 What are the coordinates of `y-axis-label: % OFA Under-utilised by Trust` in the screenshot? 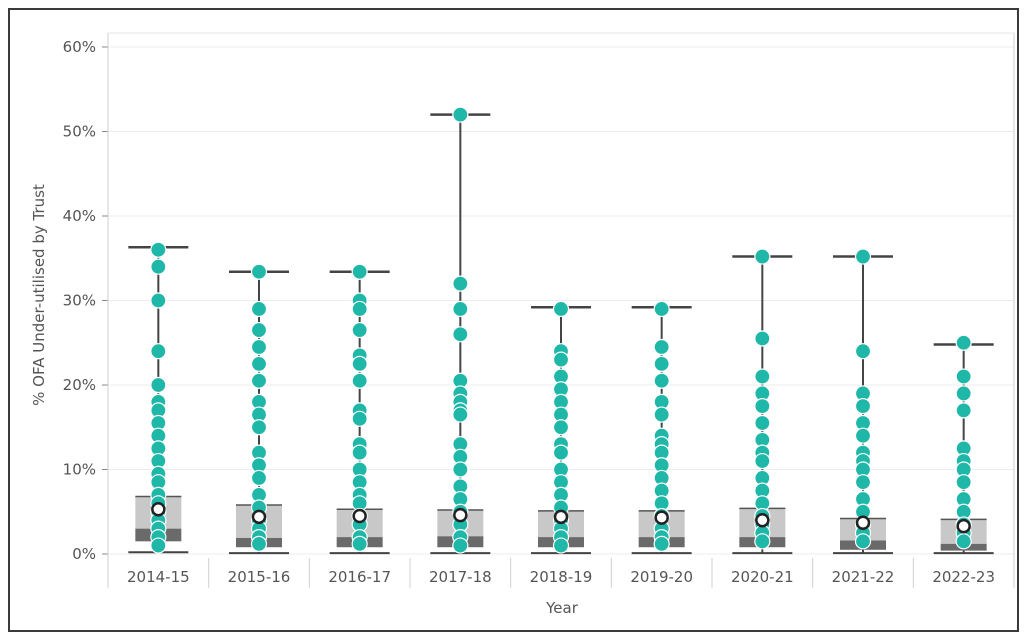 It's located at (39, 295).